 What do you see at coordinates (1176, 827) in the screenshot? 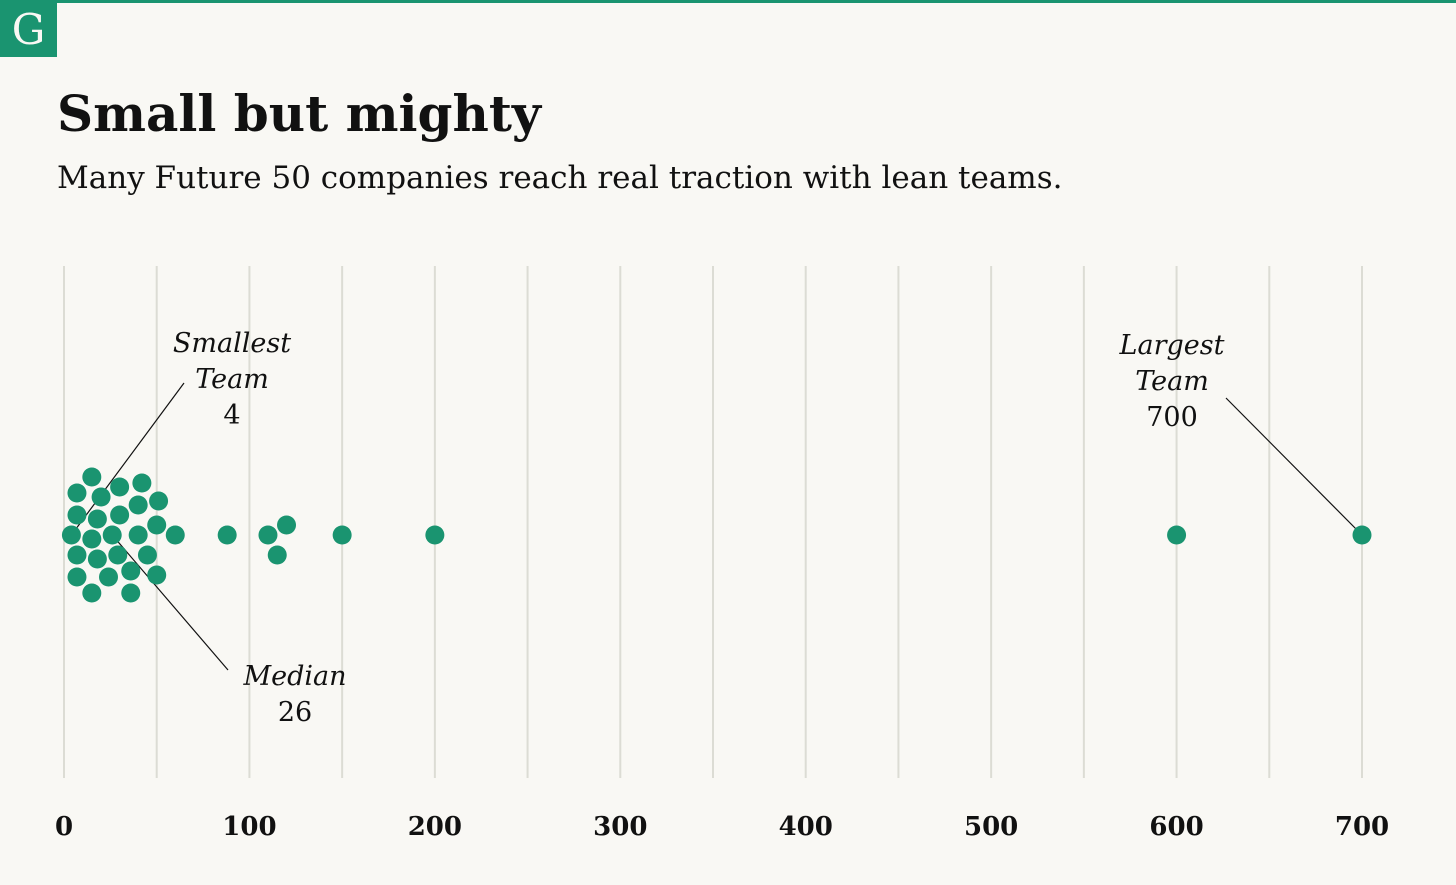
I see `x-tick-label: 600` at bounding box center [1176, 827].